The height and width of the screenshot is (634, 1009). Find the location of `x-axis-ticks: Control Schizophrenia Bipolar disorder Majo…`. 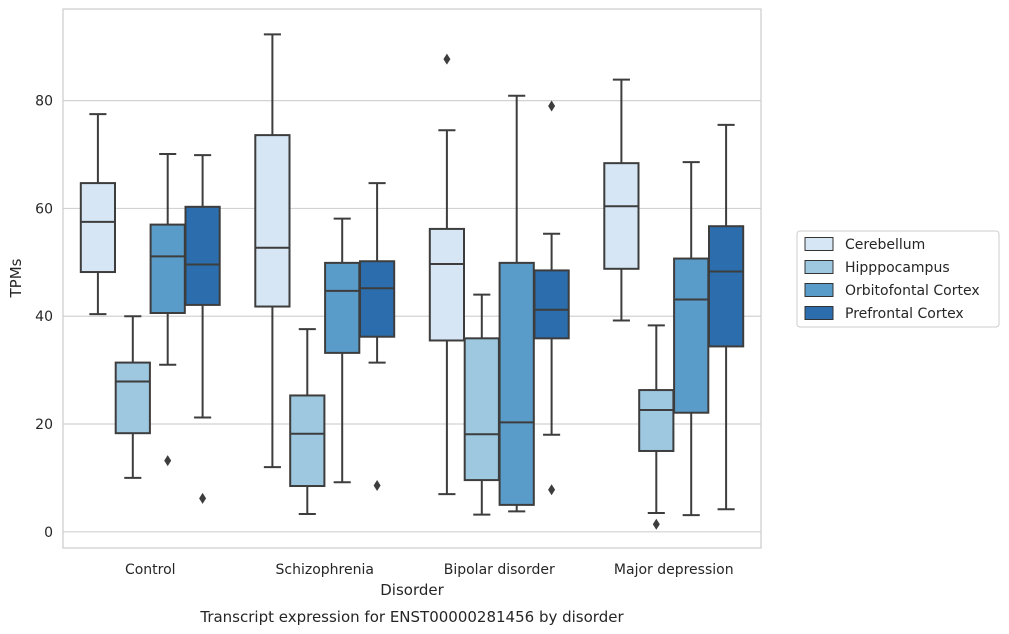

x-axis-ticks: Control Schizophrenia Bipolar disorder Majo… is located at coordinates (429, 570).